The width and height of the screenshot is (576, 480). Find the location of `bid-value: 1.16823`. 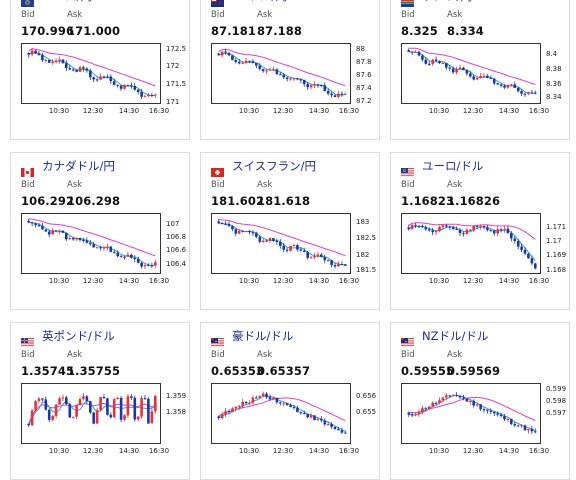

bid-value: 1.16823 is located at coordinates (428, 201).